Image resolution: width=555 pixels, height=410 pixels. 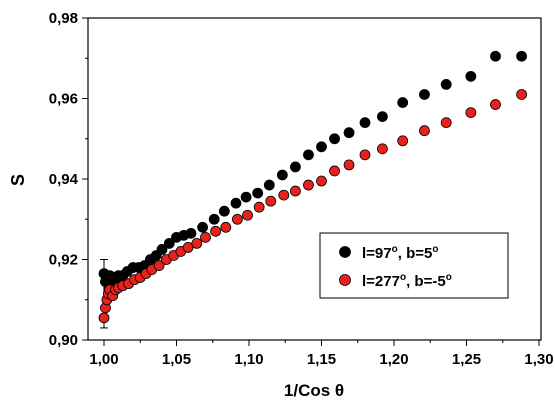 What do you see at coordinates (63, 260) in the screenshot?
I see `y-tick-label: 0,92` at bounding box center [63, 260].